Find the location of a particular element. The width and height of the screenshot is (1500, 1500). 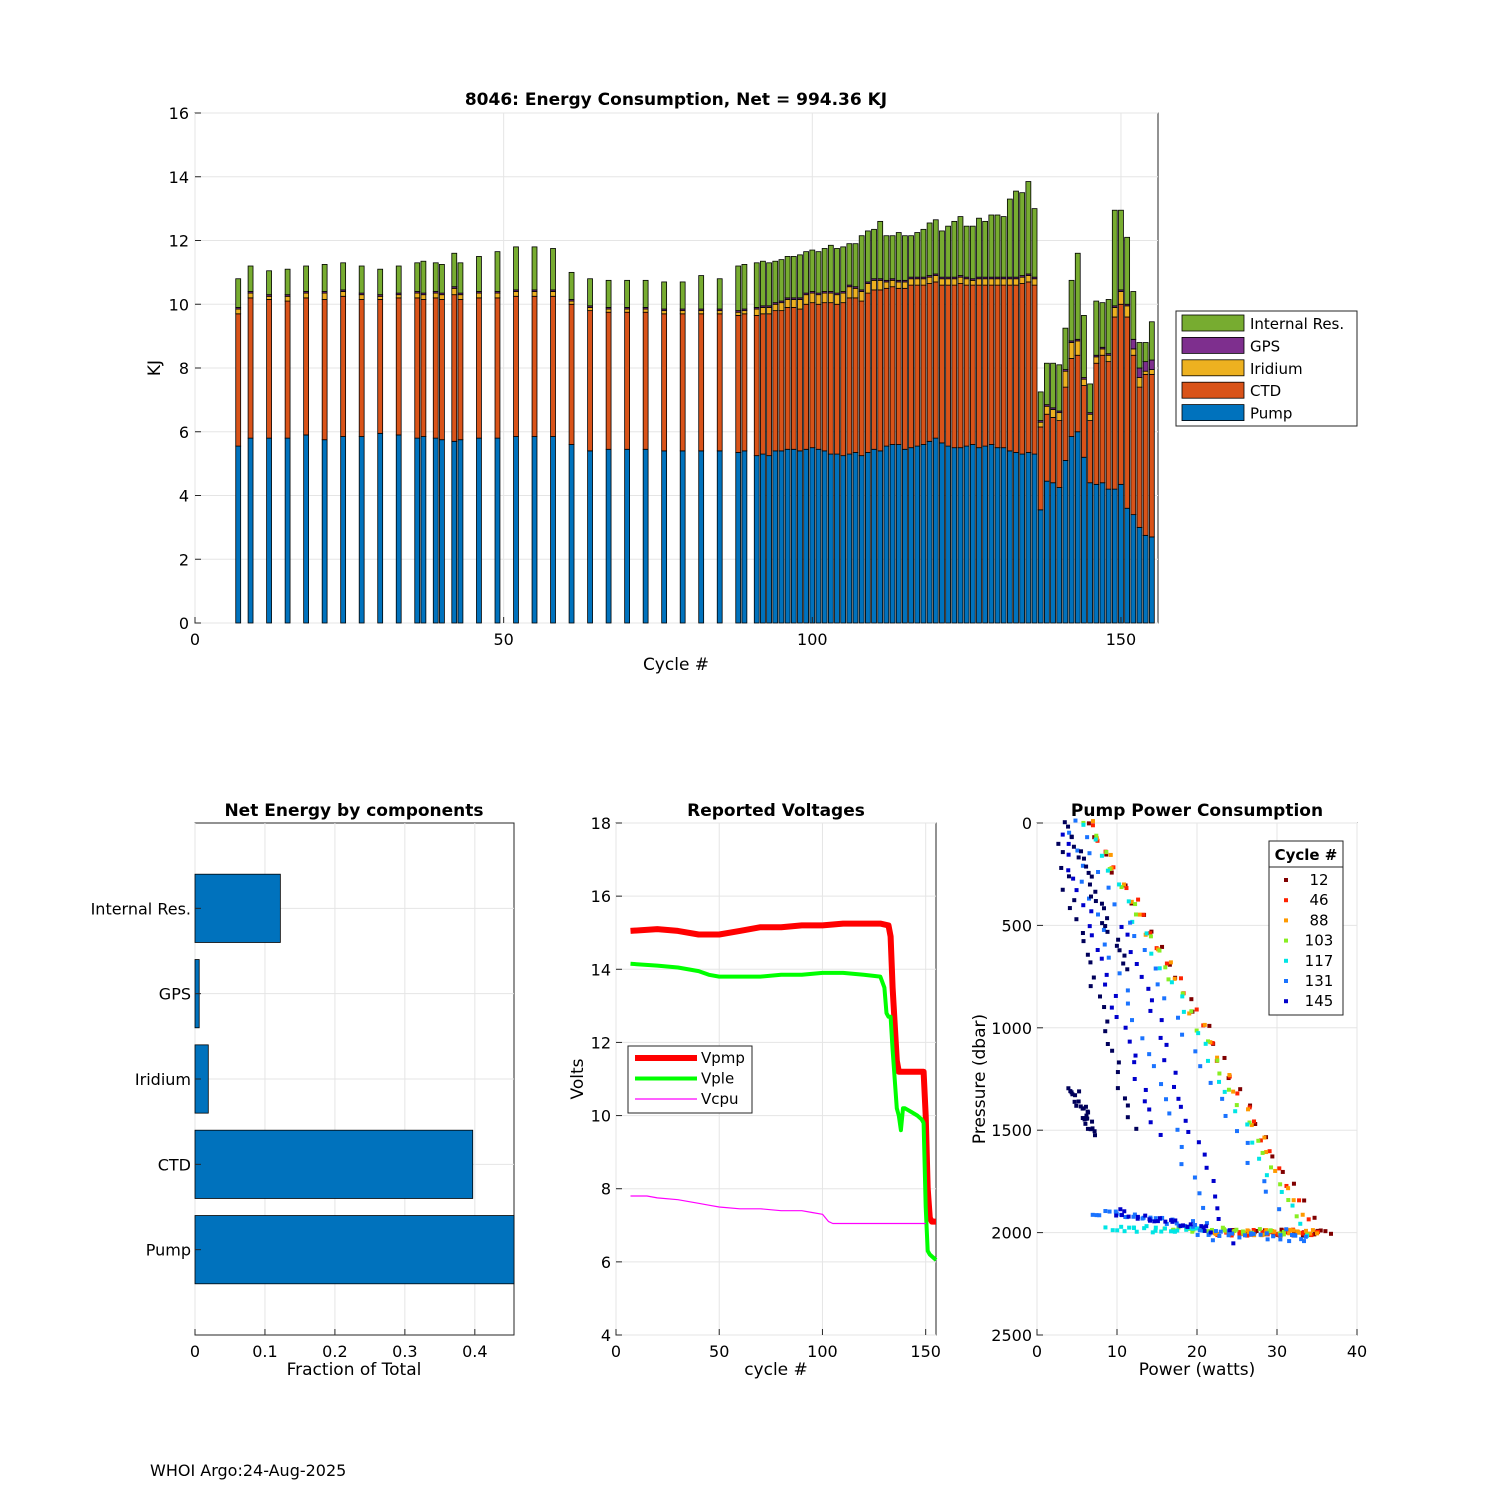

energy-ytick-label: 0 is located at coordinates (184, 623).